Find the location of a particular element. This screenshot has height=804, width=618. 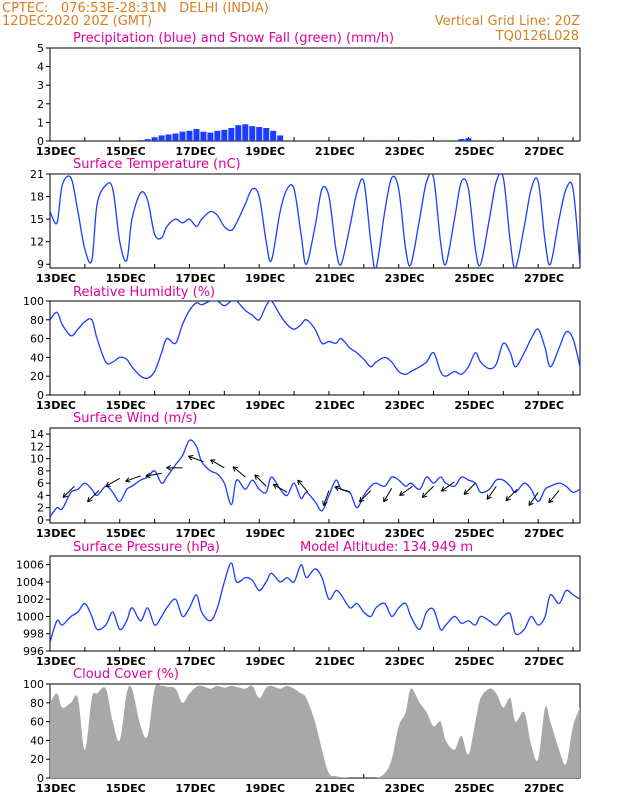

temp-xtick-label: 13DEC is located at coordinates (56, 278).